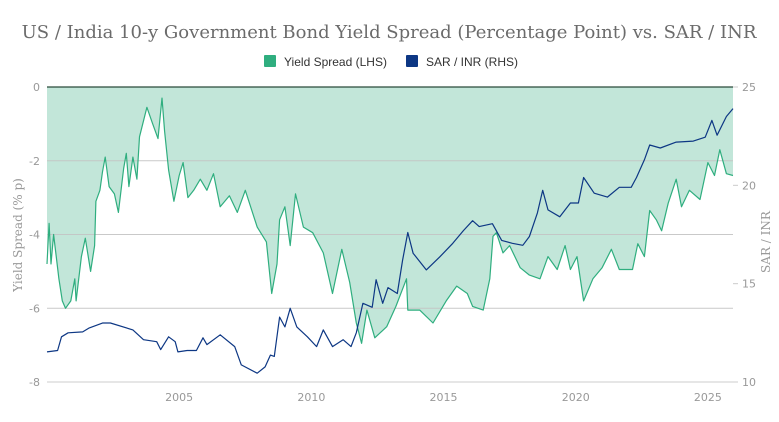 The height and width of the screenshot is (422, 779). What do you see at coordinates (472, 62) in the screenshot?
I see `legend-label-sar-inr: SAR / INR (RHS)` at bounding box center [472, 62].